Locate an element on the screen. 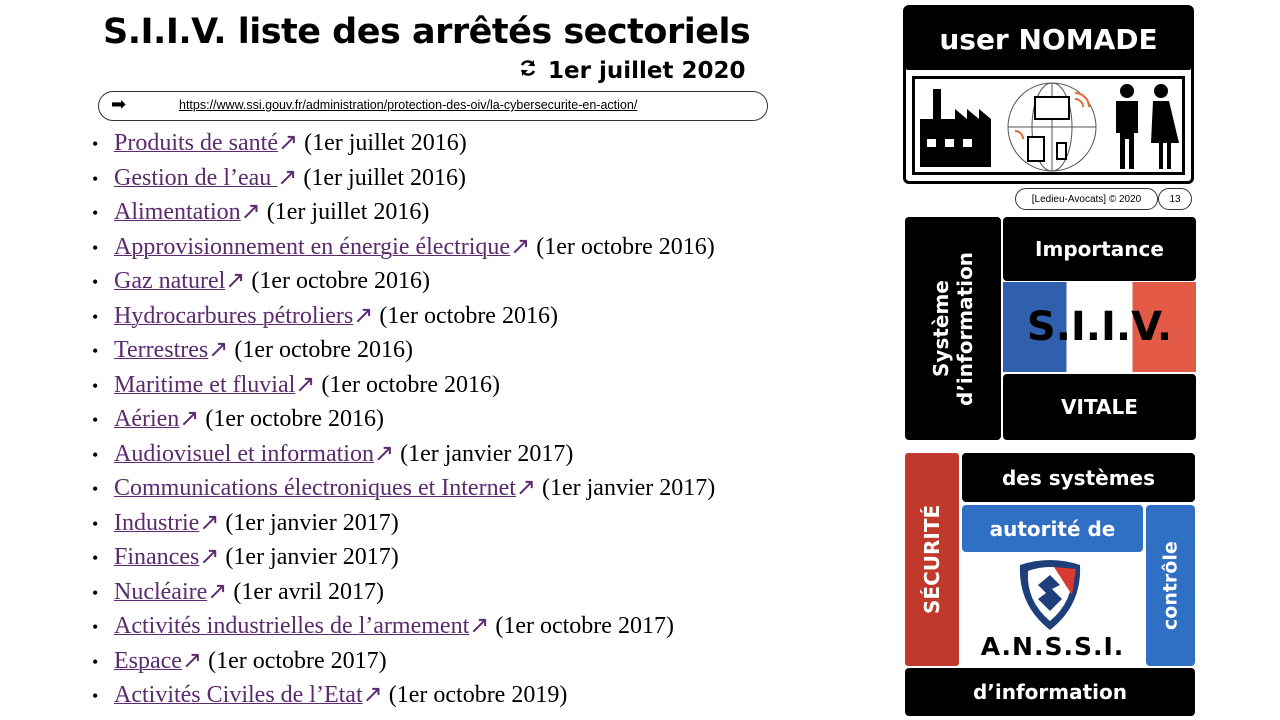 This screenshot has height=720, width=1280. list-item: • Aérien↗ (1er octobre 2016) is located at coordinates (403, 419).